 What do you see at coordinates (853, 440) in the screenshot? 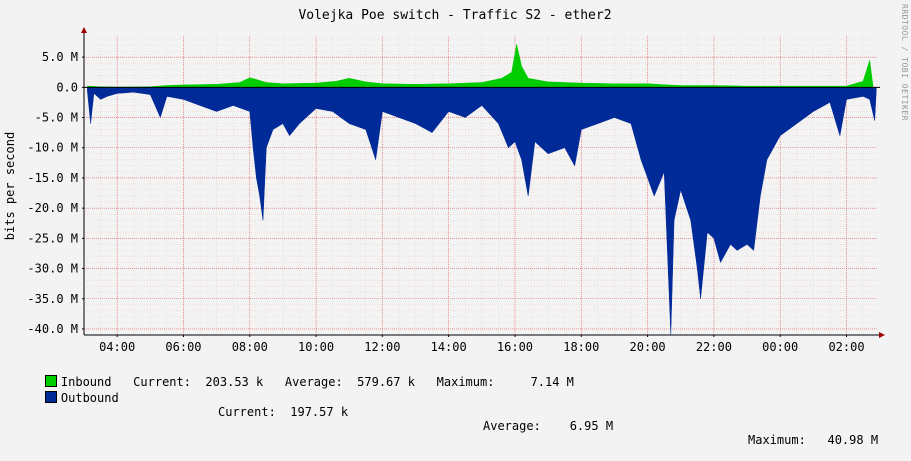
I see `outbound-maximum-value: 40.98 M` at bounding box center [853, 440].